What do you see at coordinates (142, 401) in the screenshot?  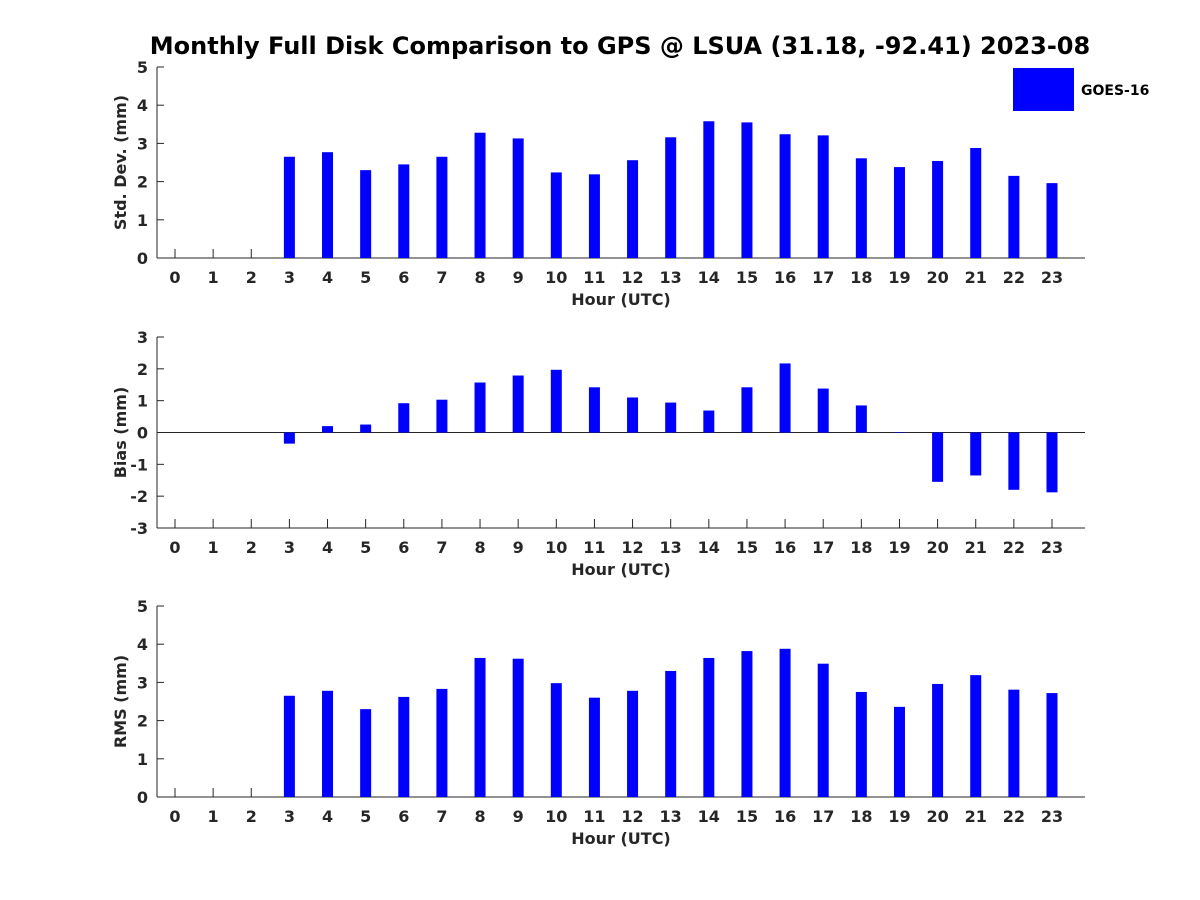 I see `bias-y-tick-label: 1` at bounding box center [142, 401].